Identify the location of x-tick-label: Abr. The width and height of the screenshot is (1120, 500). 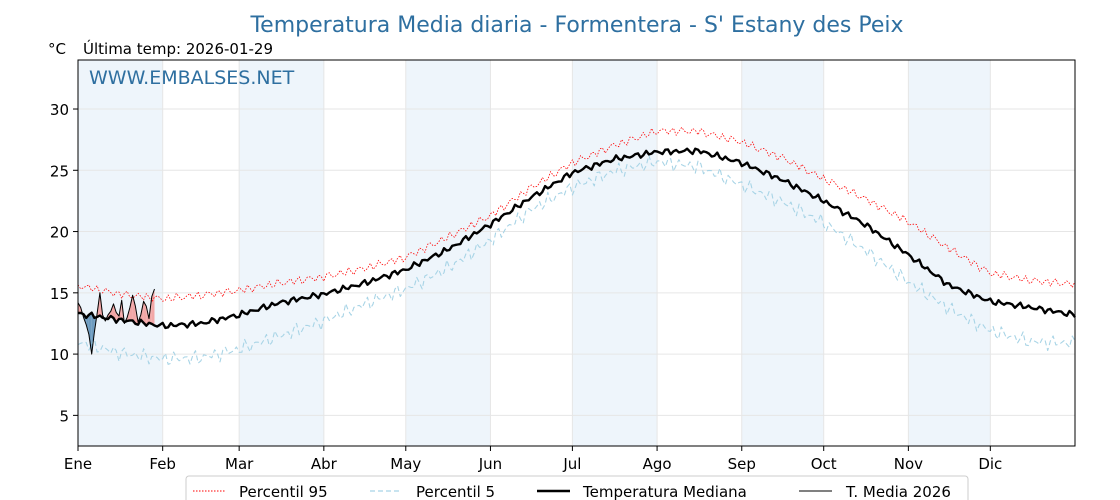
(324, 464).